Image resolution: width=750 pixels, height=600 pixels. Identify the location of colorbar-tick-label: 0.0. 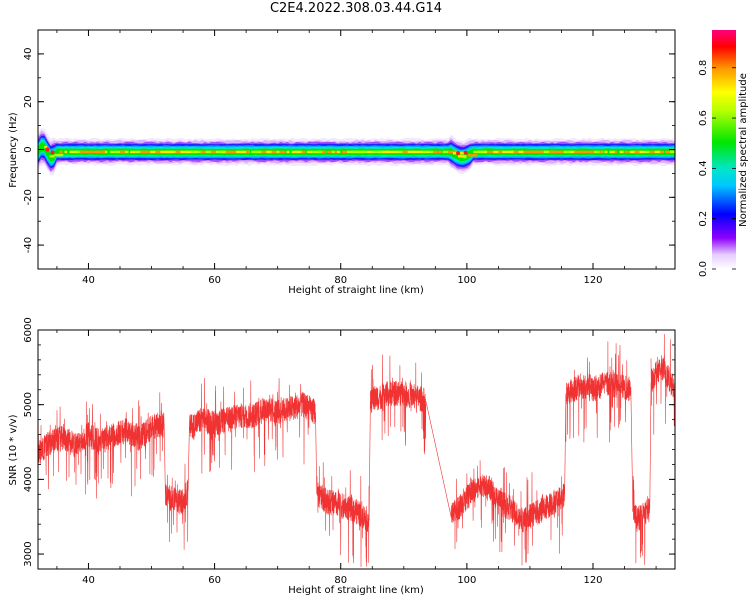
(703, 269).